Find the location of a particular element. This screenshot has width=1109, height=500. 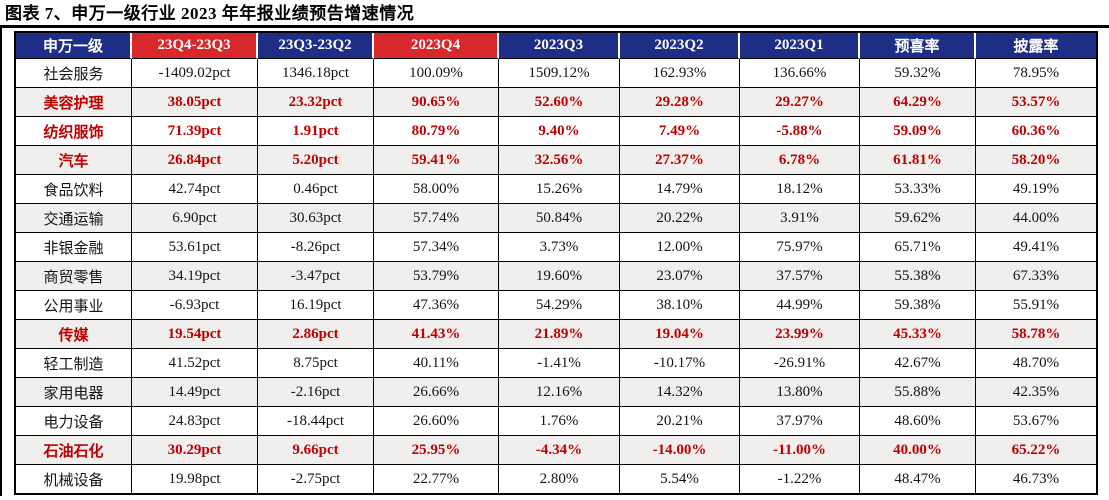

value-cell: 24.83pct is located at coordinates (195, 421).